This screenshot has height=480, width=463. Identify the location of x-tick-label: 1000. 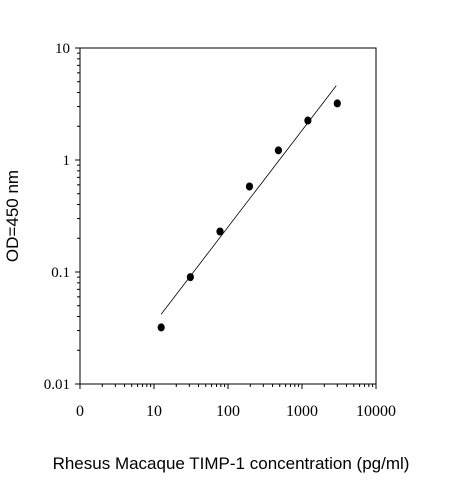
(302, 411).